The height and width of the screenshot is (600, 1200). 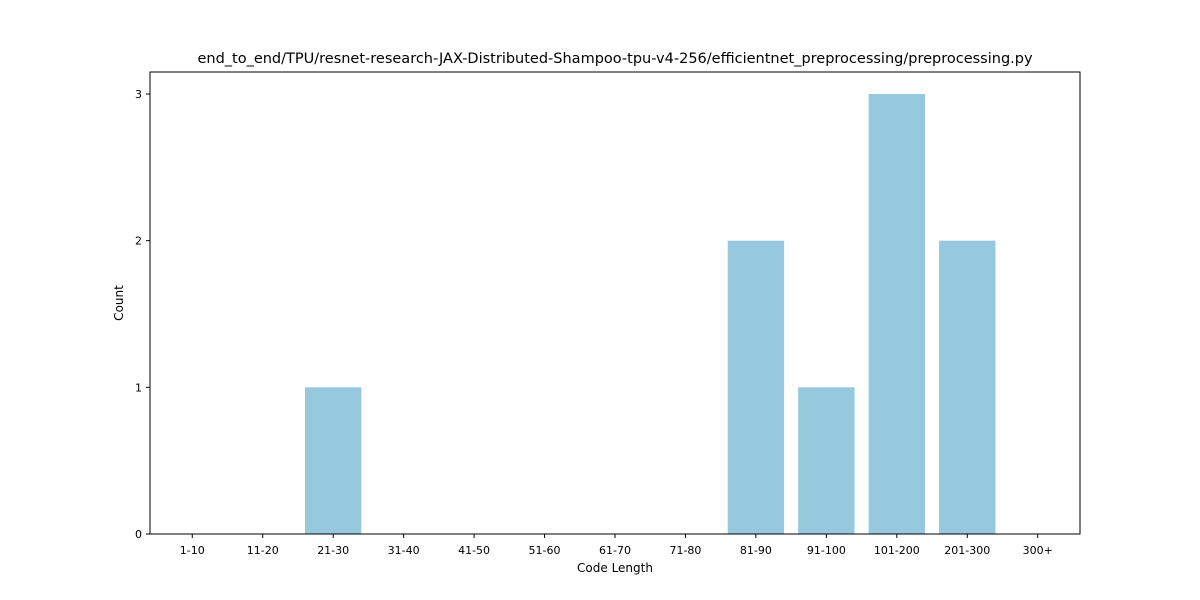 What do you see at coordinates (138, 534) in the screenshot?
I see `y-tick-label: 0` at bounding box center [138, 534].